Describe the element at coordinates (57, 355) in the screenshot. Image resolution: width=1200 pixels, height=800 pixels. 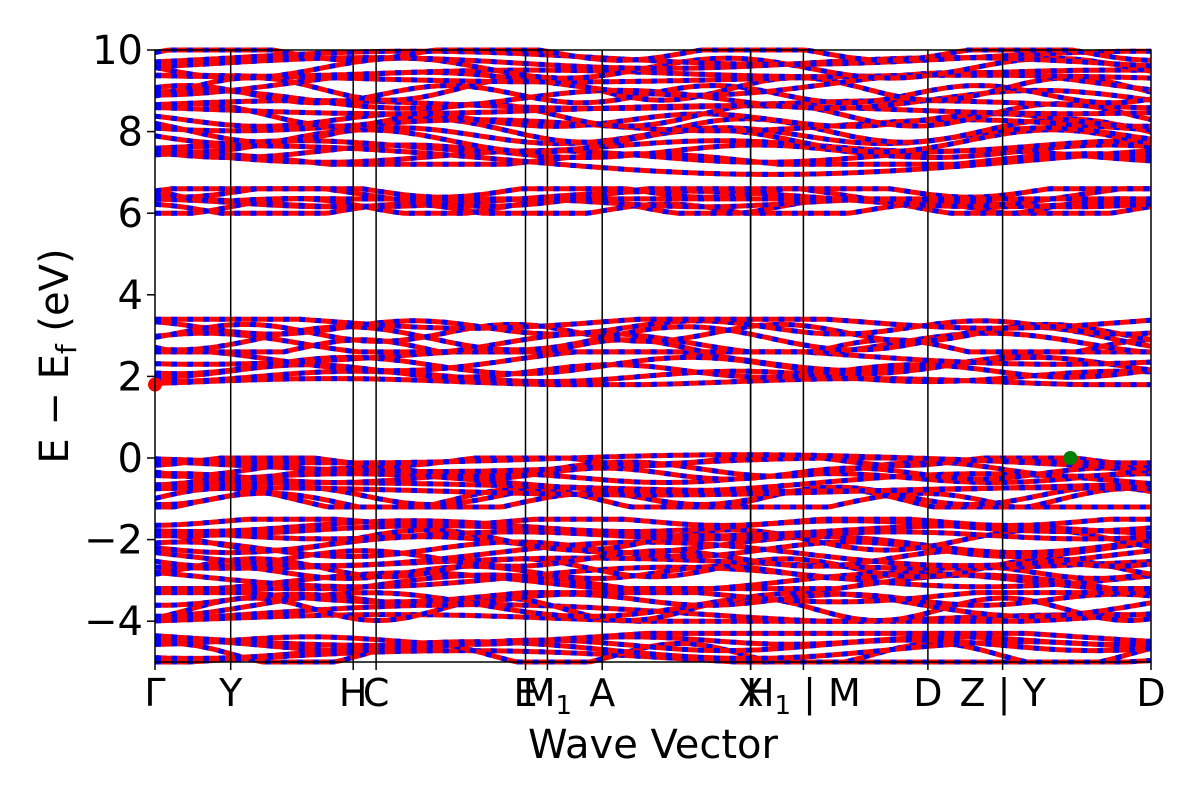
I see `y-axis-label: E − Ef (eV)` at that location.